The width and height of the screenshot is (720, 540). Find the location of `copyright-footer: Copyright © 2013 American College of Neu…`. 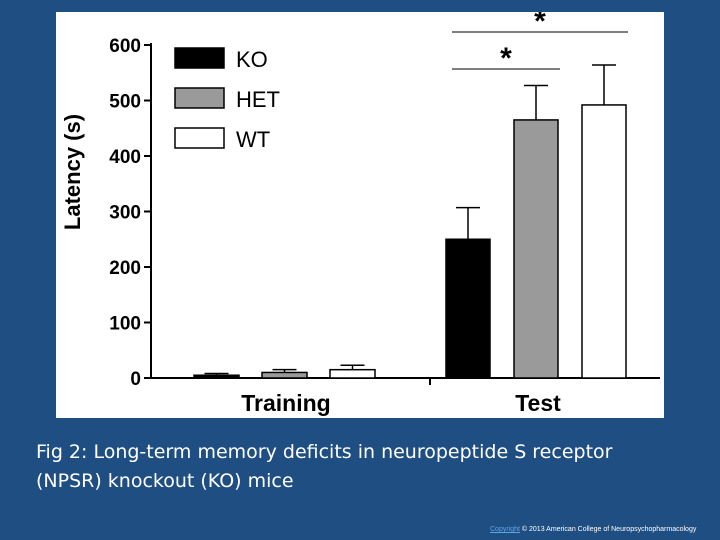

copyright-footer: Copyright © 2013 American College of Neu… is located at coordinates (602, 529).